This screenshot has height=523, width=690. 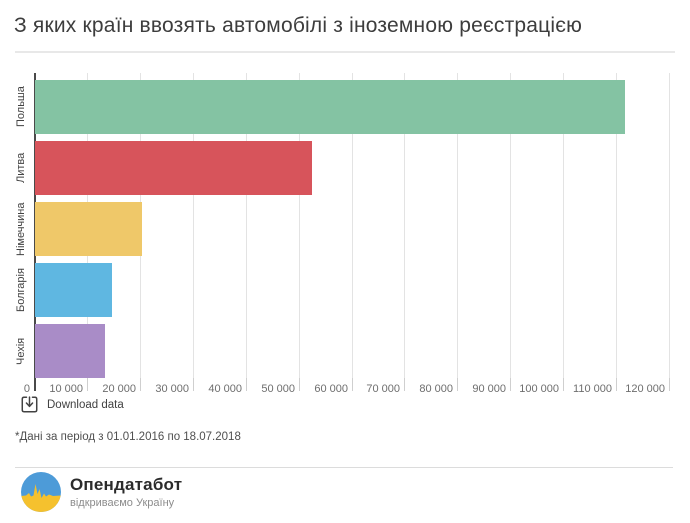 What do you see at coordinates (539, 389) in the screenshot?
I see `x-tick-label: 100 000` at bounding box center [539, 389].